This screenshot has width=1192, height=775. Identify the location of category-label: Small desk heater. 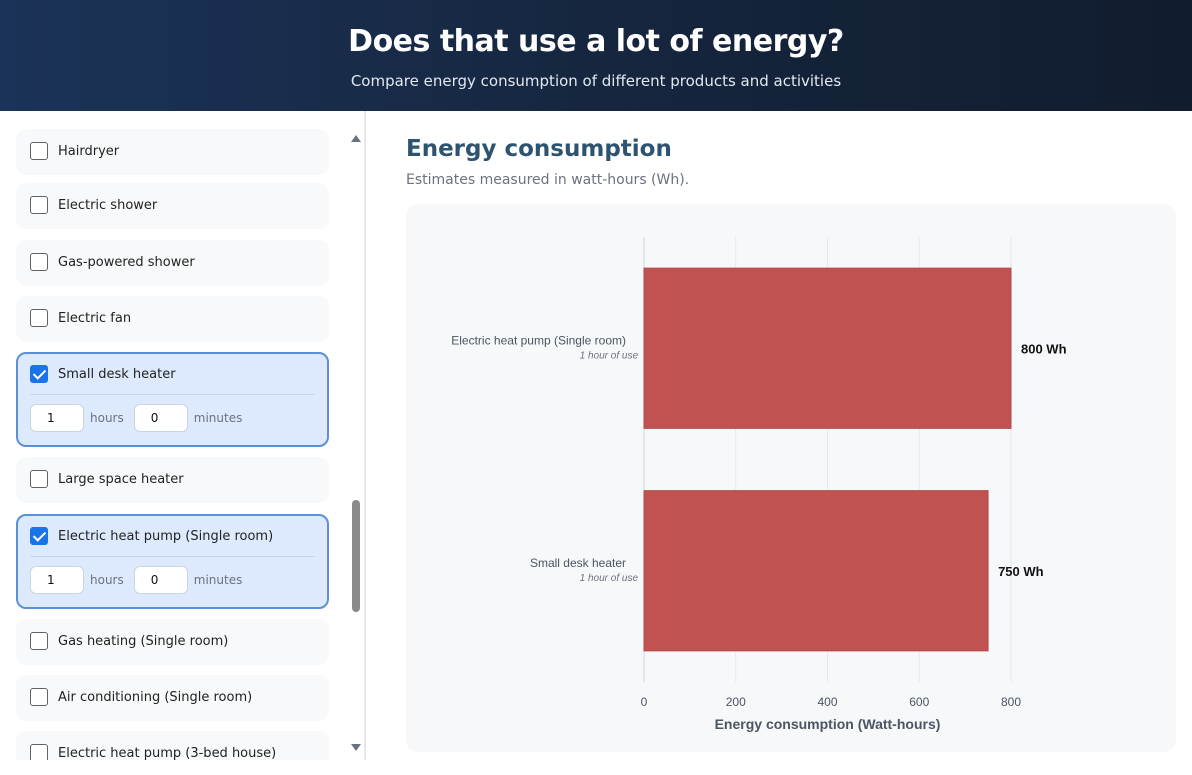
(578, 563).